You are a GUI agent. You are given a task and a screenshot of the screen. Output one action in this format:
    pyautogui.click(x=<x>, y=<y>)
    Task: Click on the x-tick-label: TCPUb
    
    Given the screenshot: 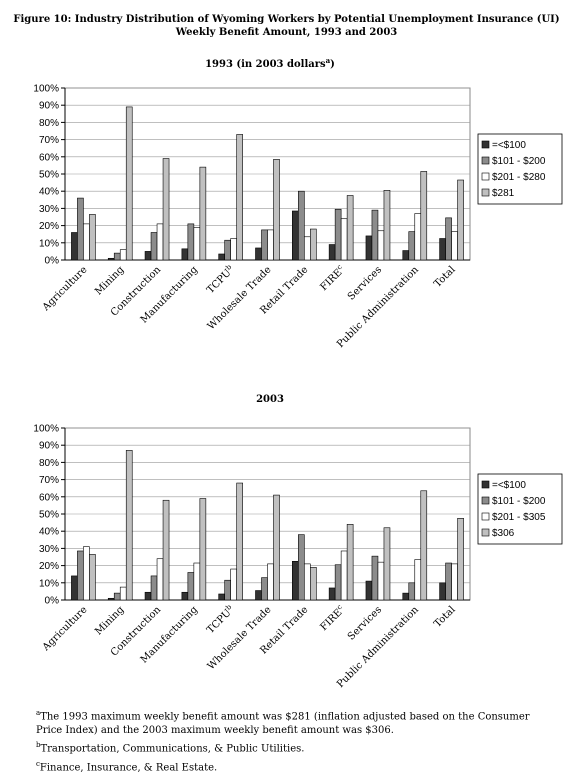 What is the action you would take?
    pyautogui.click(x=220, y=619)
    